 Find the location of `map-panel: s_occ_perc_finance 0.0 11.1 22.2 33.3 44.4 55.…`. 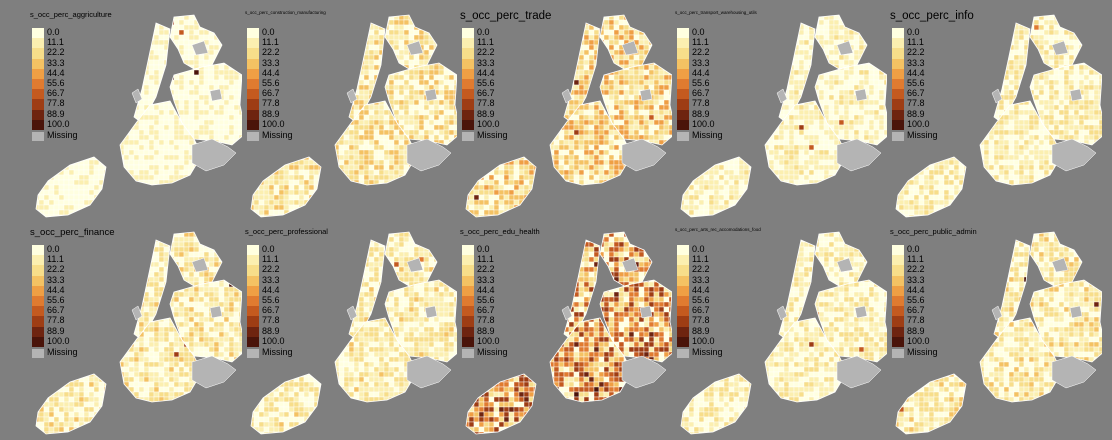

map-panel: s_occ_perc_finance 0.0 11.1 22.2 33.3 44.4 55.… is located at coordinates (133, 329).